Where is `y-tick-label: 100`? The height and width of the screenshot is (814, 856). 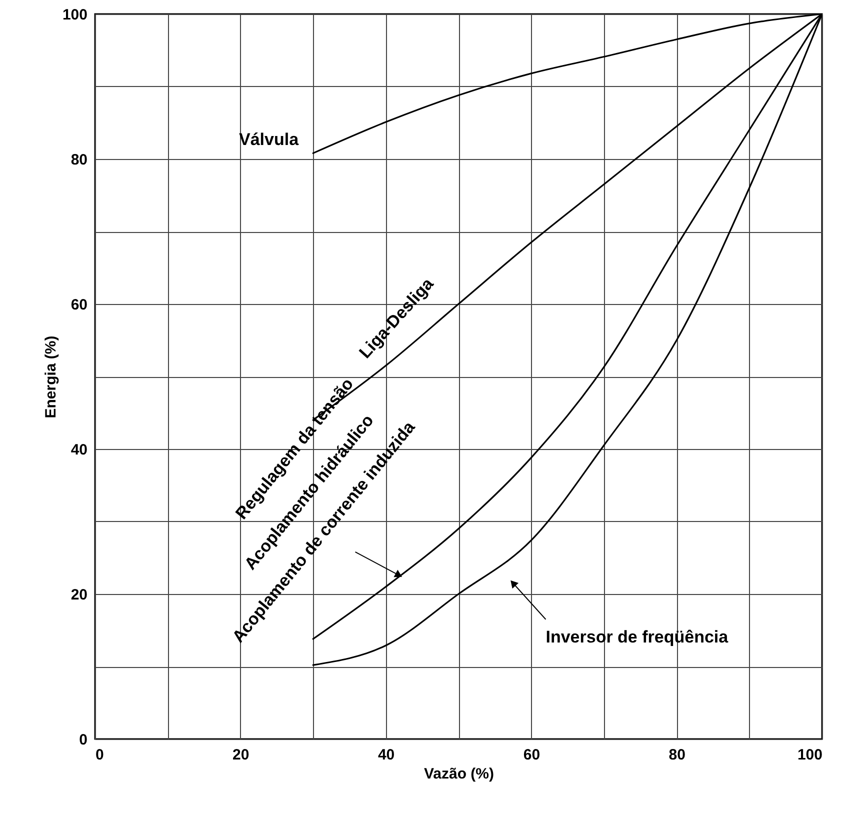 y-tick-label: 100 is located at coordinates (75, 15).